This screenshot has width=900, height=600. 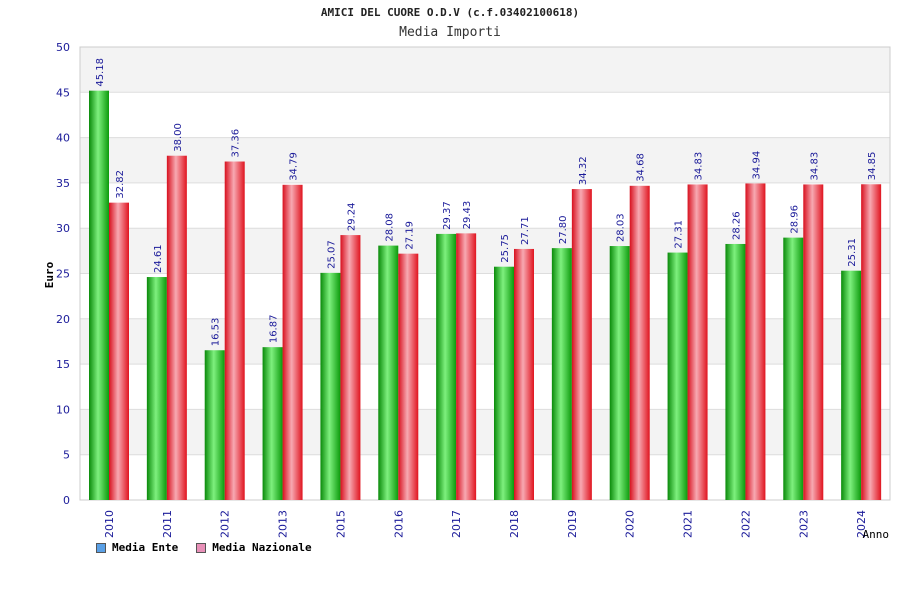 I want to click on x-tick-label: 2023, so click(x=803, y=524).